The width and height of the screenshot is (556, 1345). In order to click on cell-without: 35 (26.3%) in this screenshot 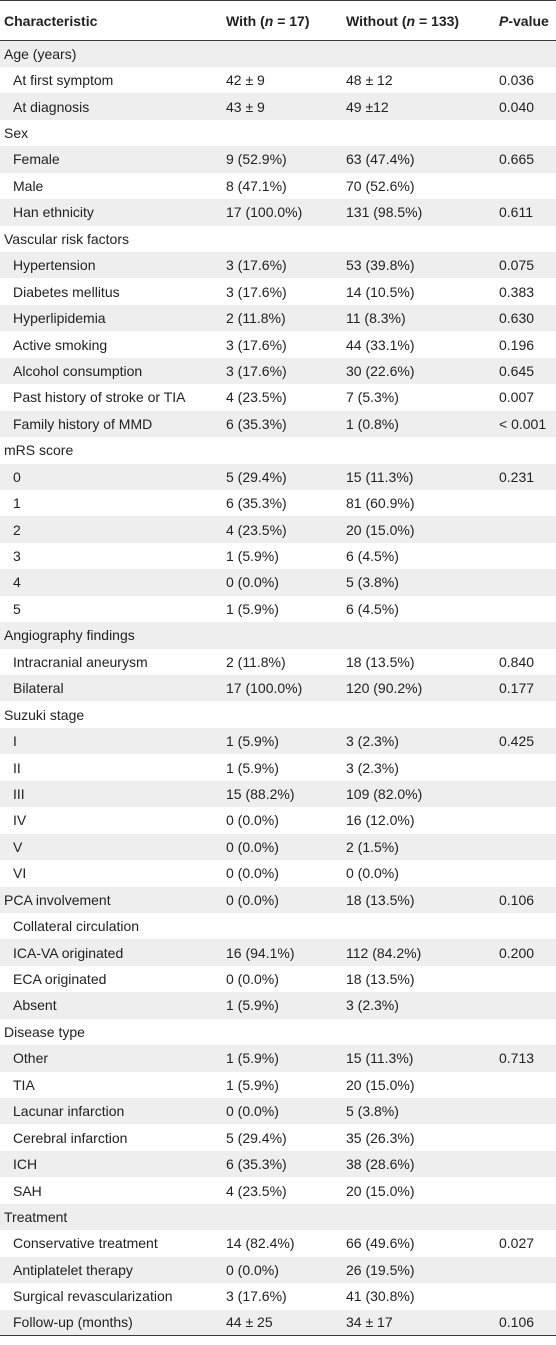, I will do `click(380, 1137)`.